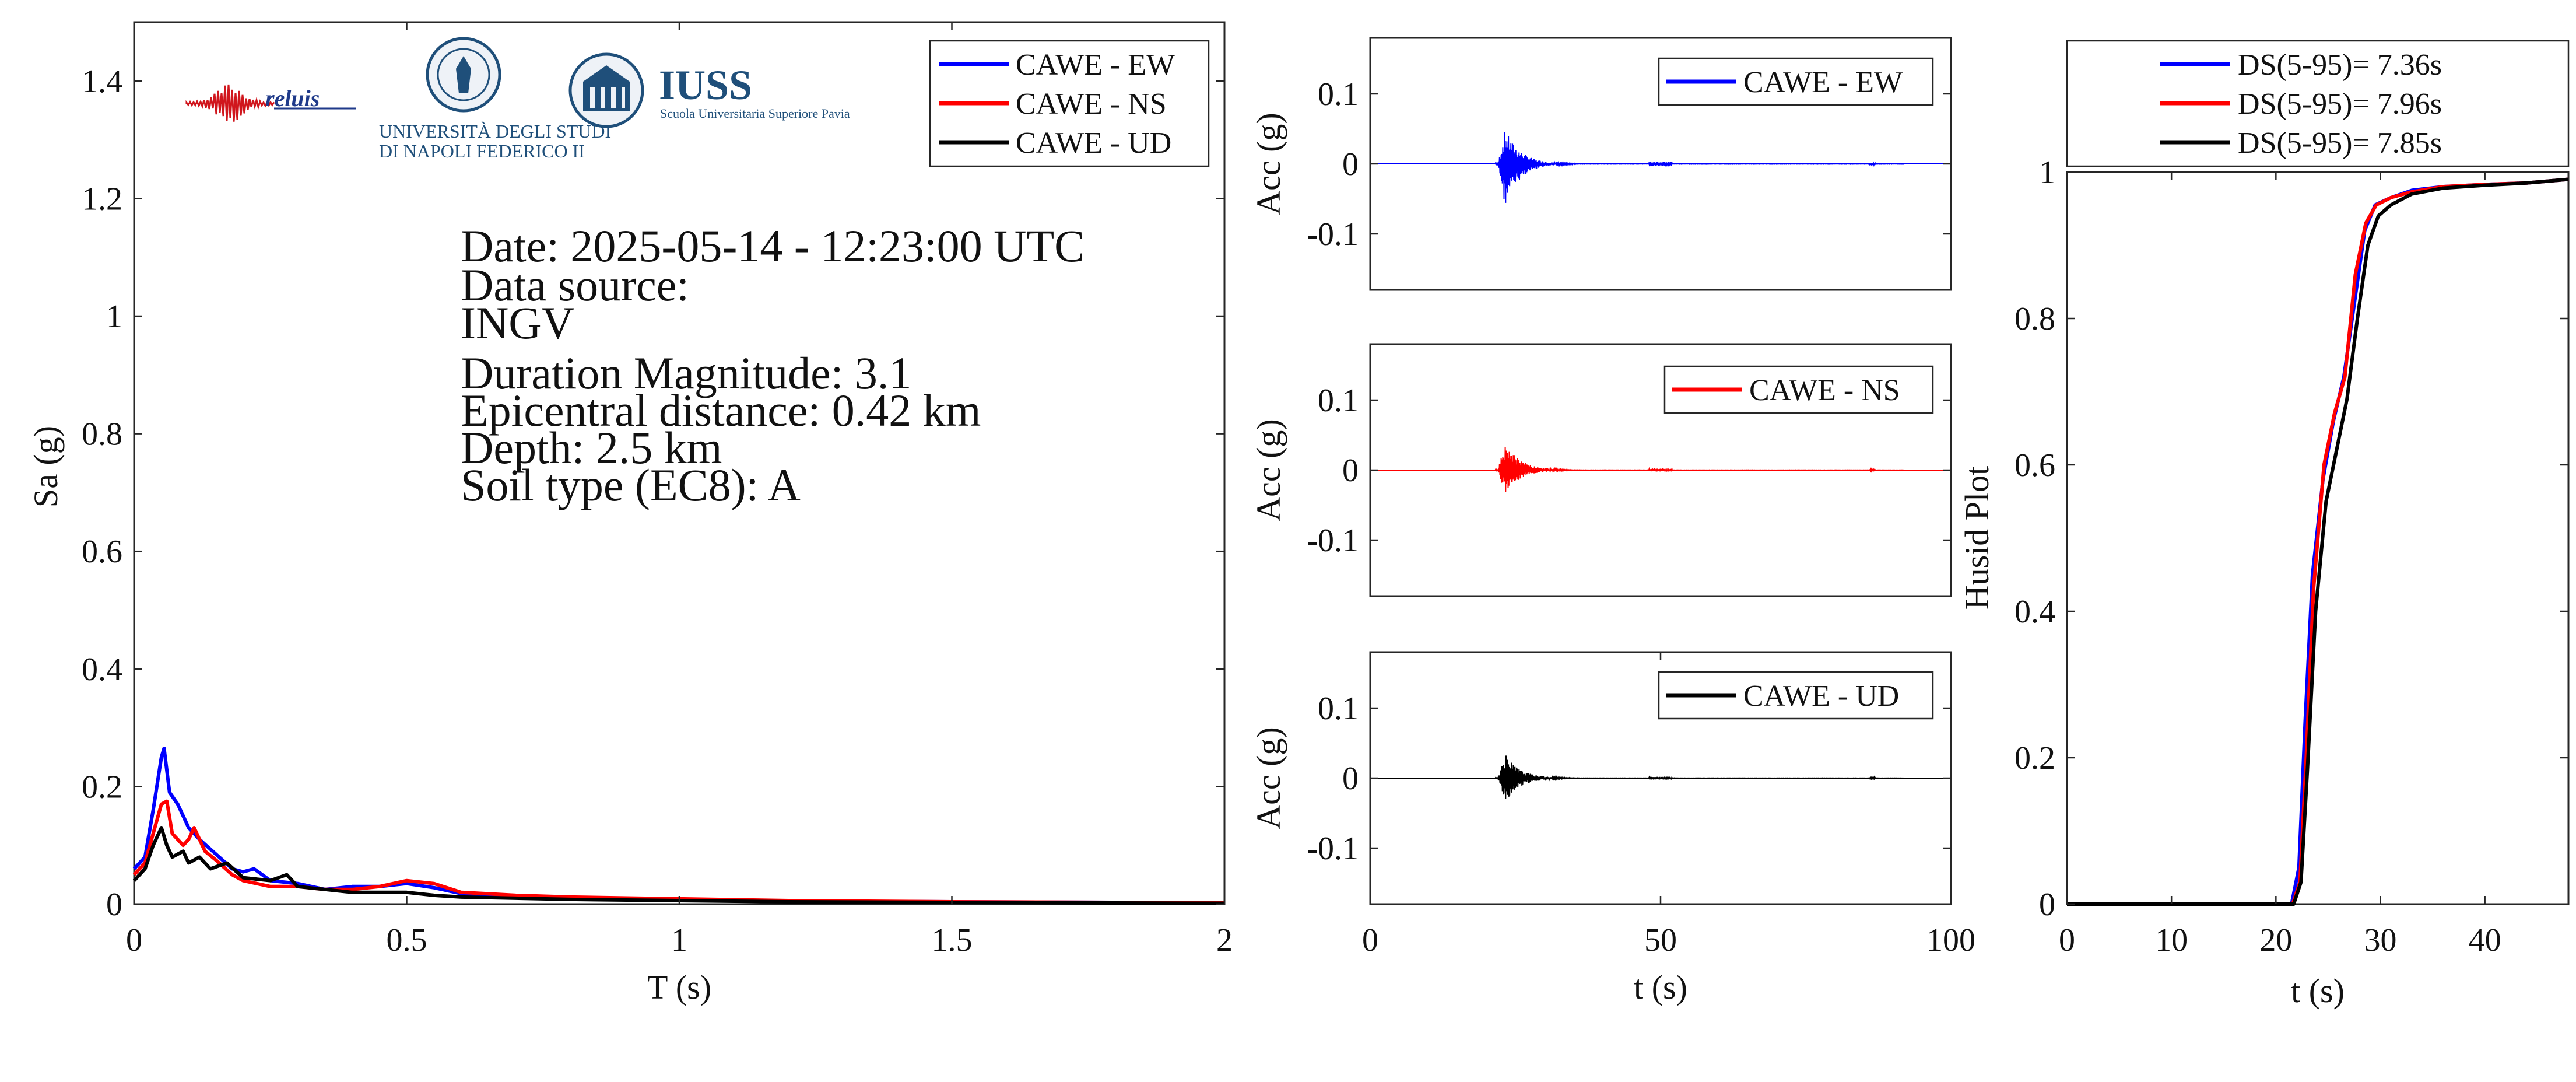 The width and height of the screenshot is (2576, 1082). I want to click on acc-ud-x-label: t (s), so click(1660, 987).